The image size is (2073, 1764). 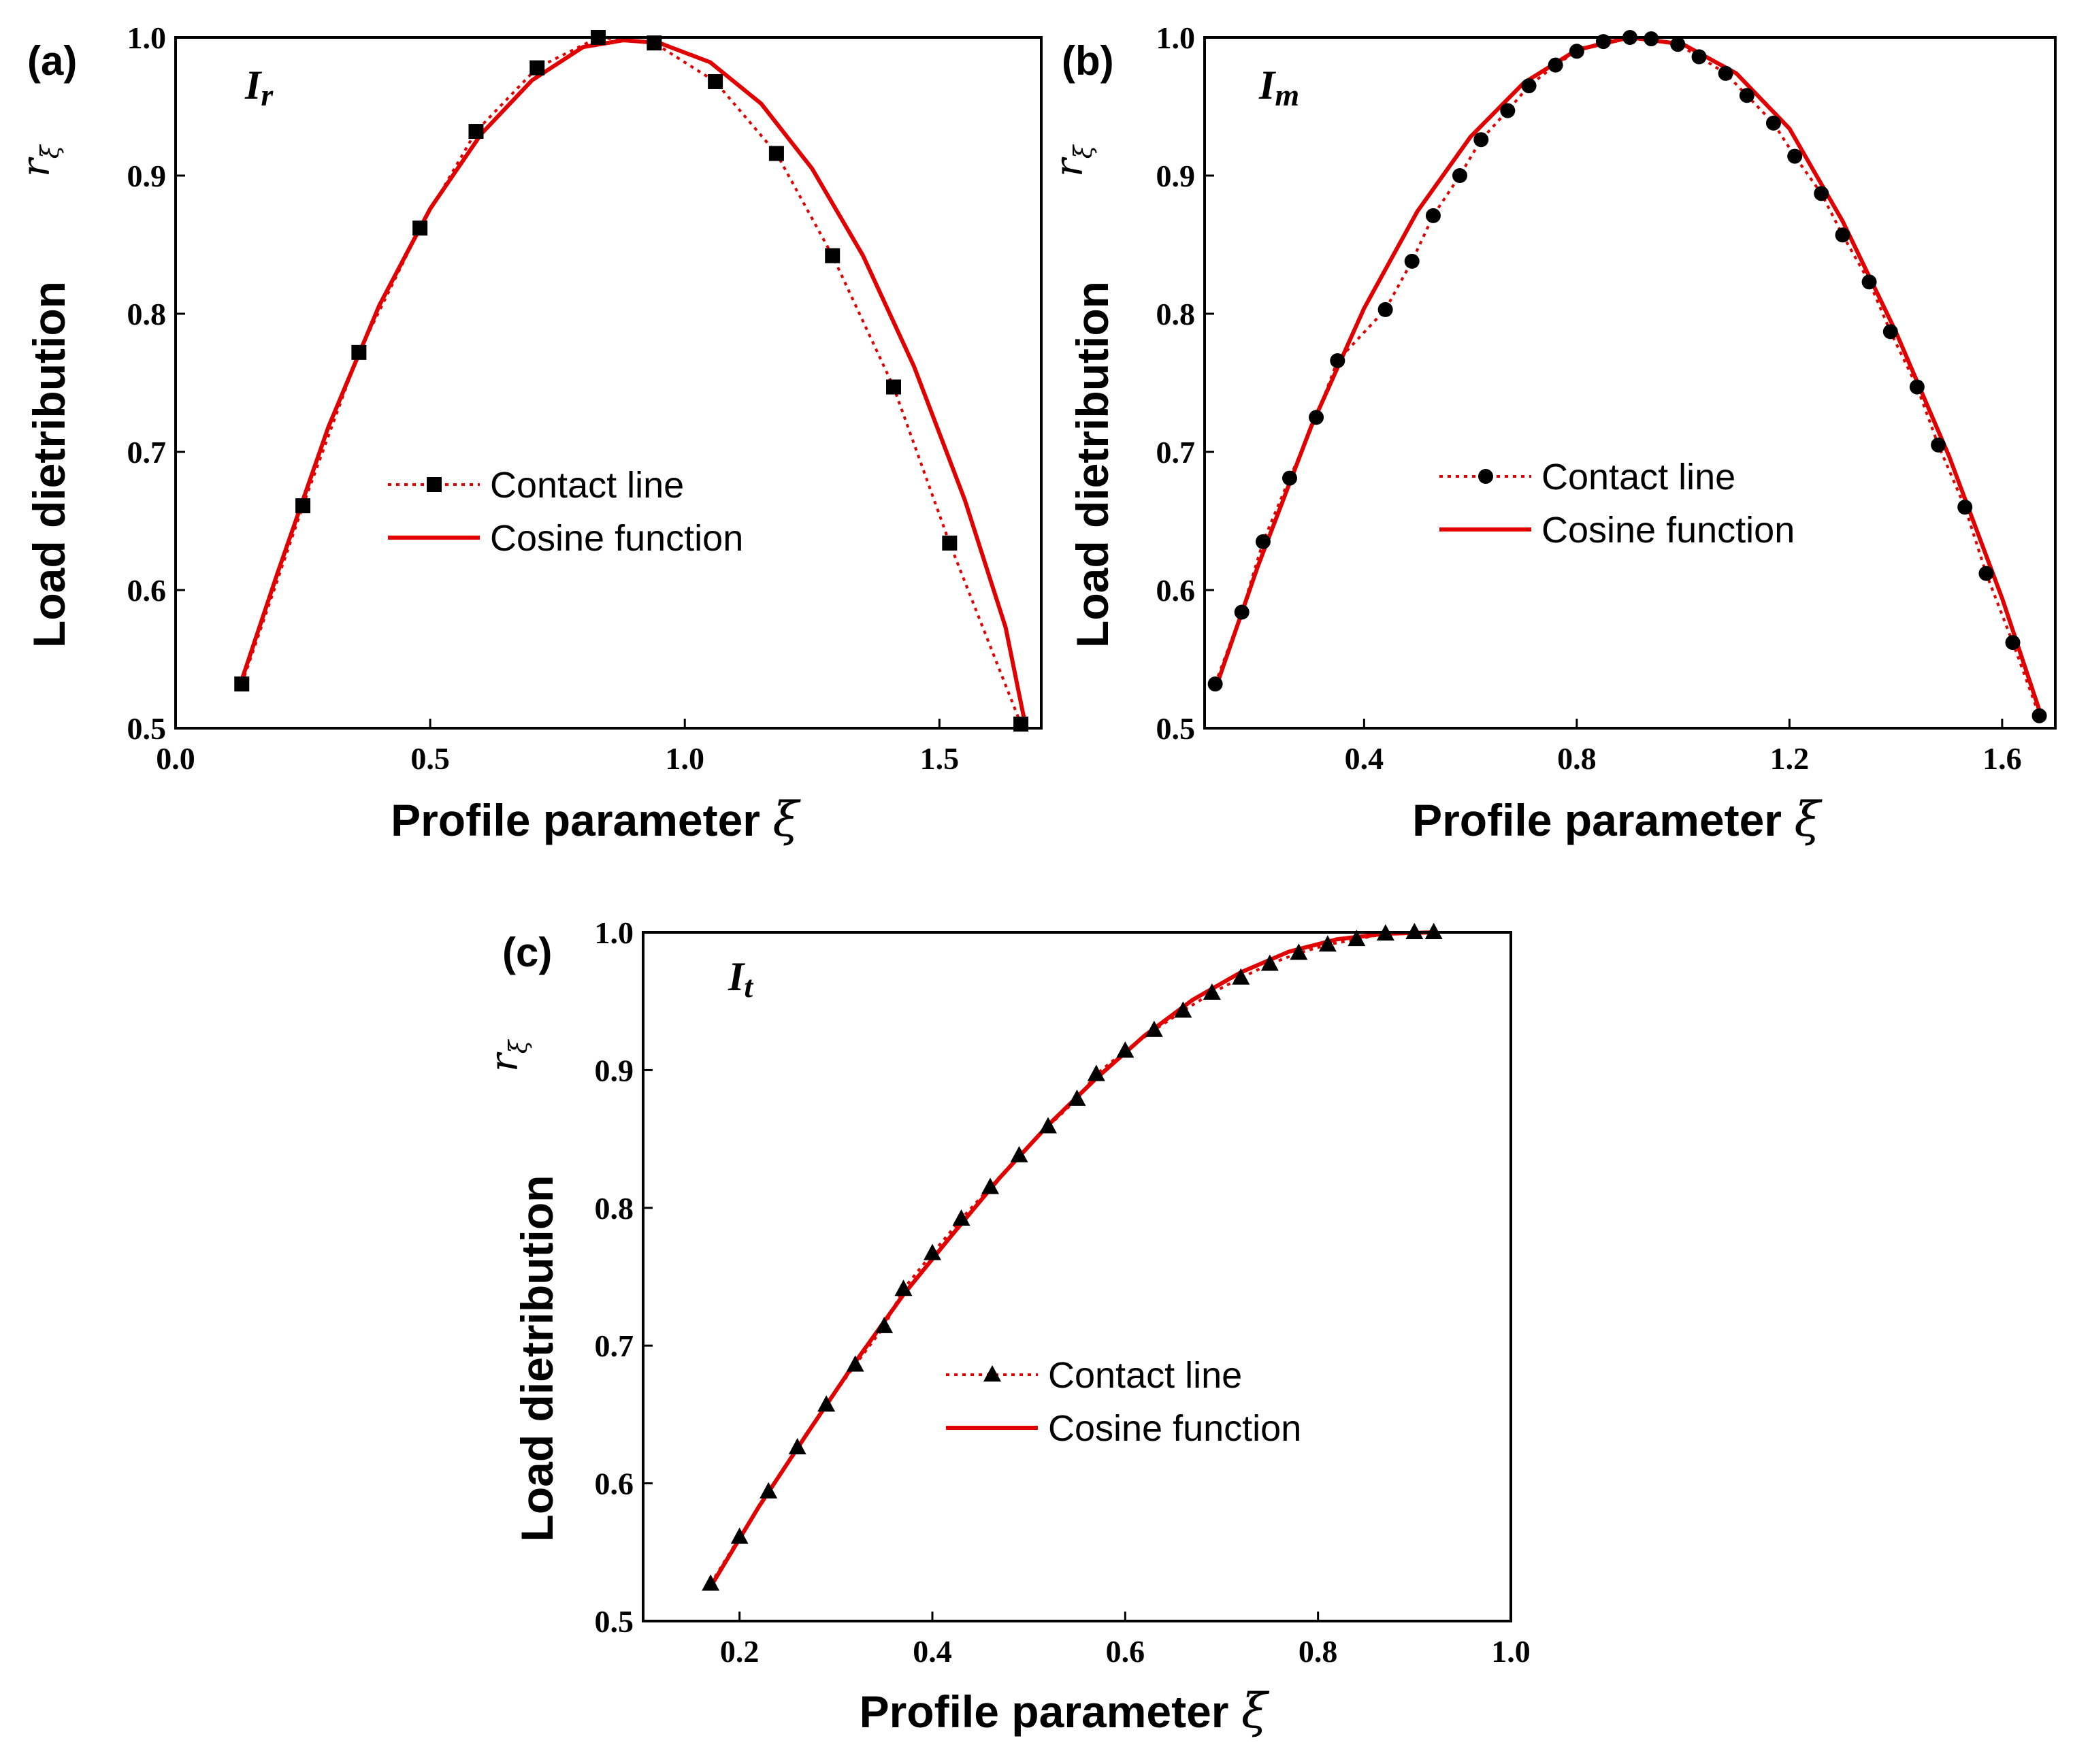 I want to click on x-tick-label: 0.8, so click(x=1319, y=1652).